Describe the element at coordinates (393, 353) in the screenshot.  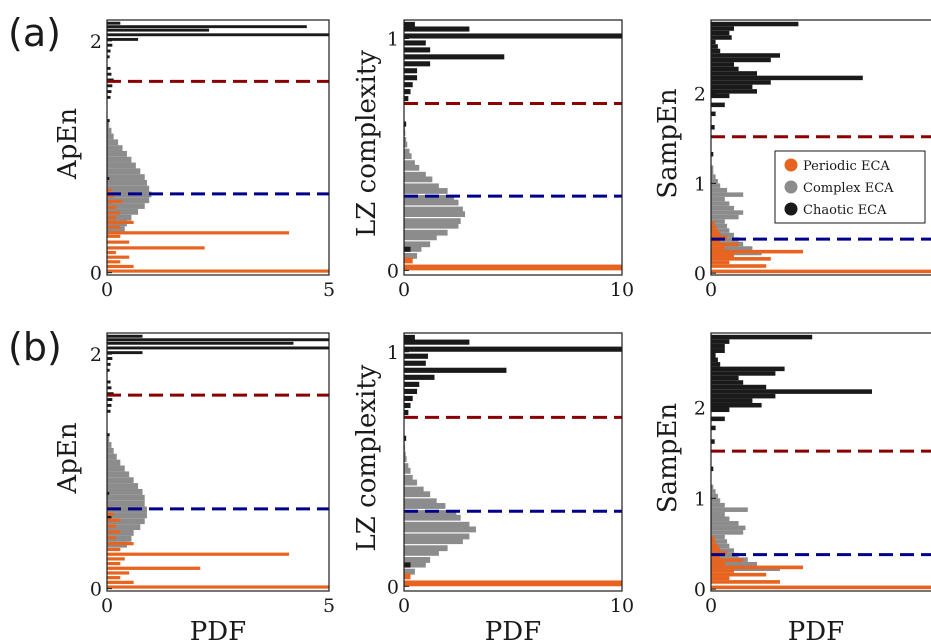
I see `y-tick-label: 1` at that location.